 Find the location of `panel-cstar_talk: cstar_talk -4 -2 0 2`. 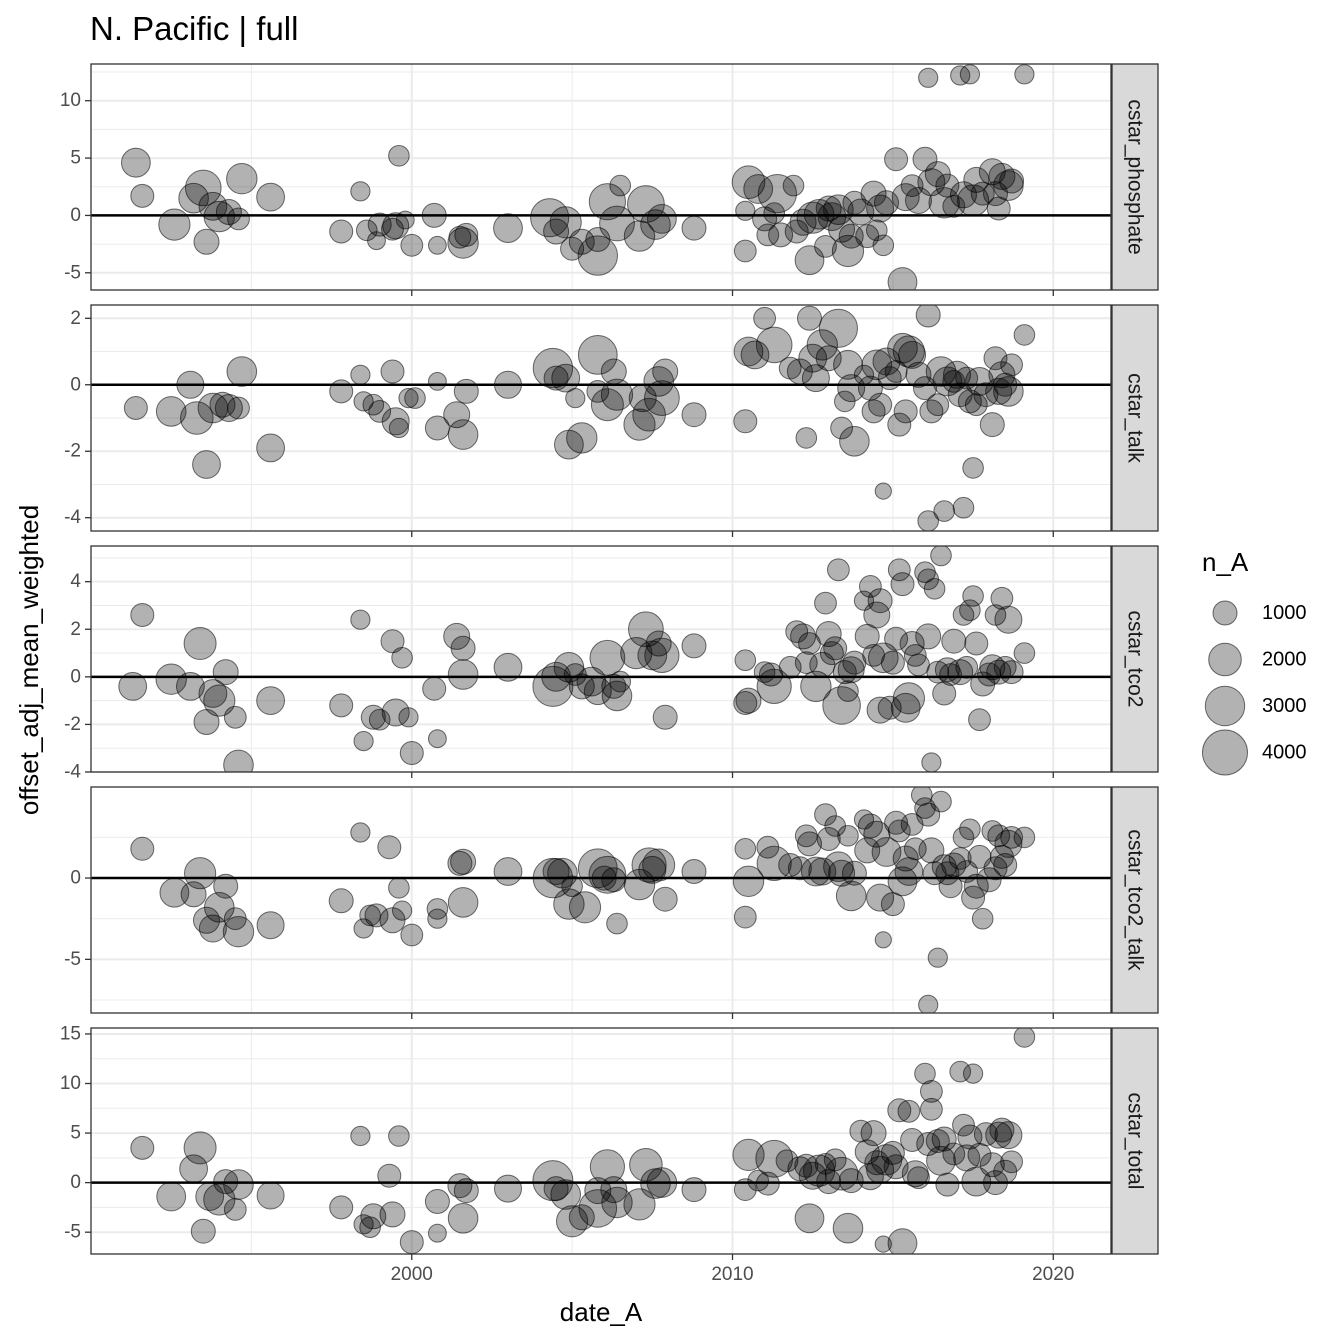

panel-cstar_talk: cstar_talk -4 -2 0 2 is located at coordinates (611, 420).